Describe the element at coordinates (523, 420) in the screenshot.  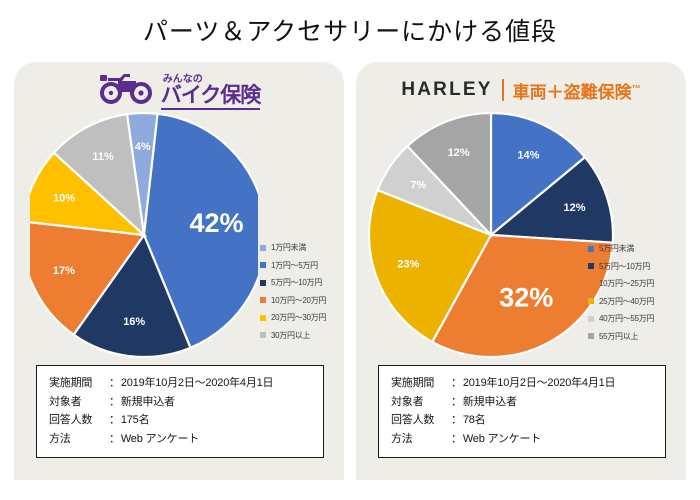
I see `info-row: 回答人数 ： 78名` at that location.